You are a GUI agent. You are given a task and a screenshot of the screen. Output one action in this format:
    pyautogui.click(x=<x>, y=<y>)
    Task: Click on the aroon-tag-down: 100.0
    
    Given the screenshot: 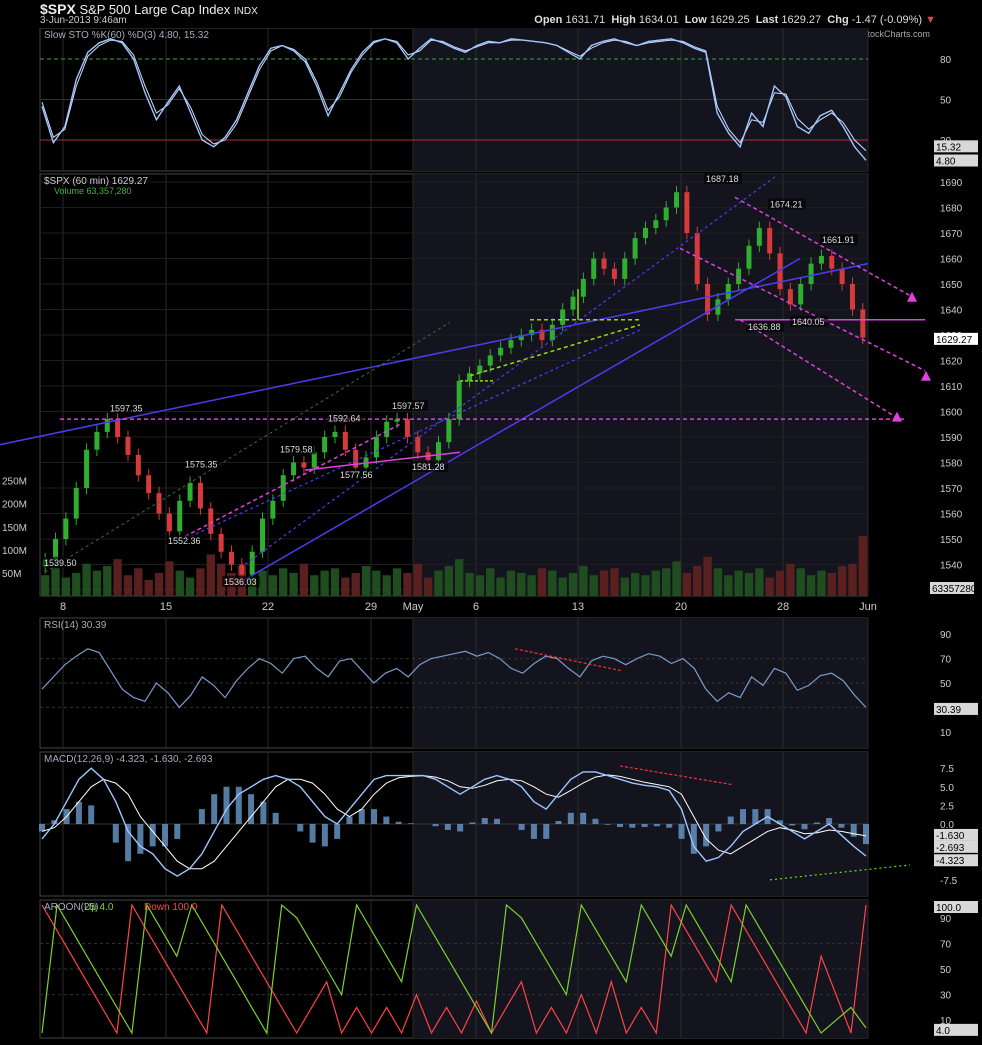 What is the action you would take?
    pyautogui.click(x=948, y=908)
    